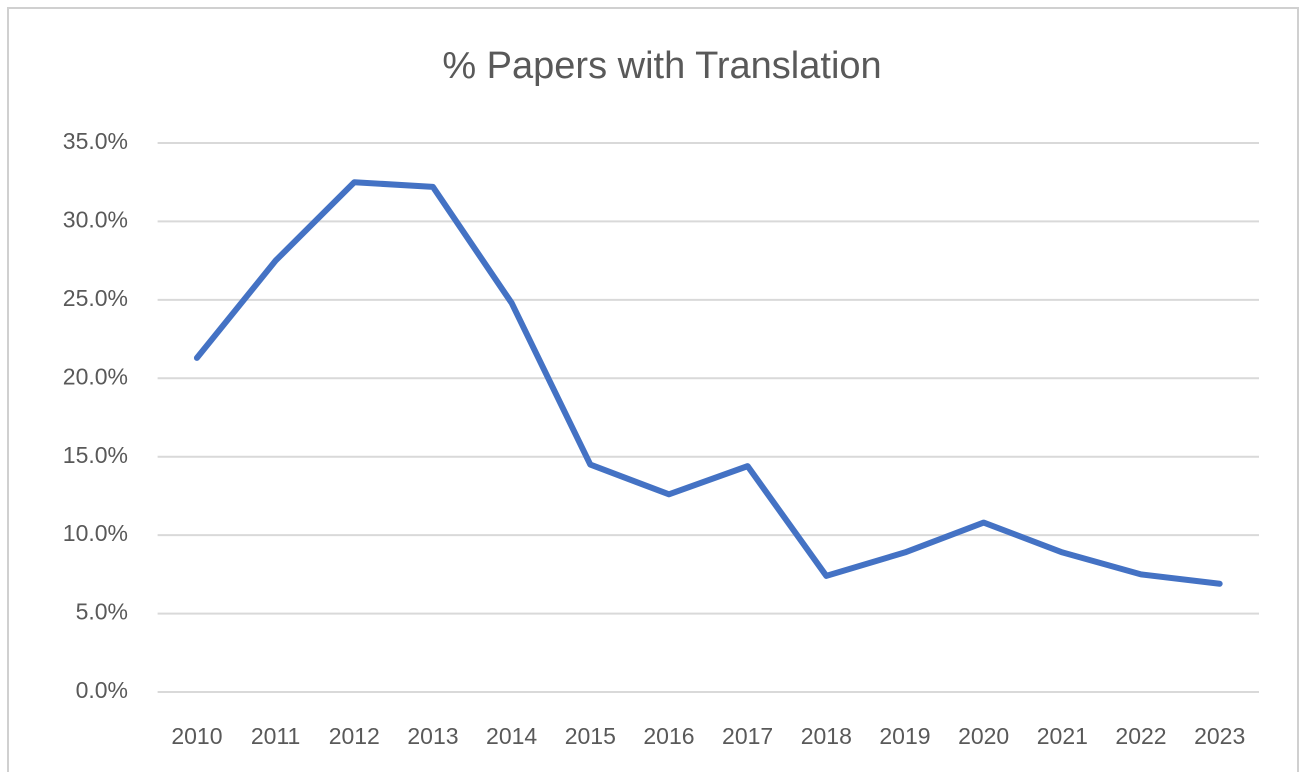 This screenshot has width=1310, height=777. What do you see at coordinates (1140, 736) in the screenshot?
I see `x-tick-label: 2022` at bounding box center [1140, 736].